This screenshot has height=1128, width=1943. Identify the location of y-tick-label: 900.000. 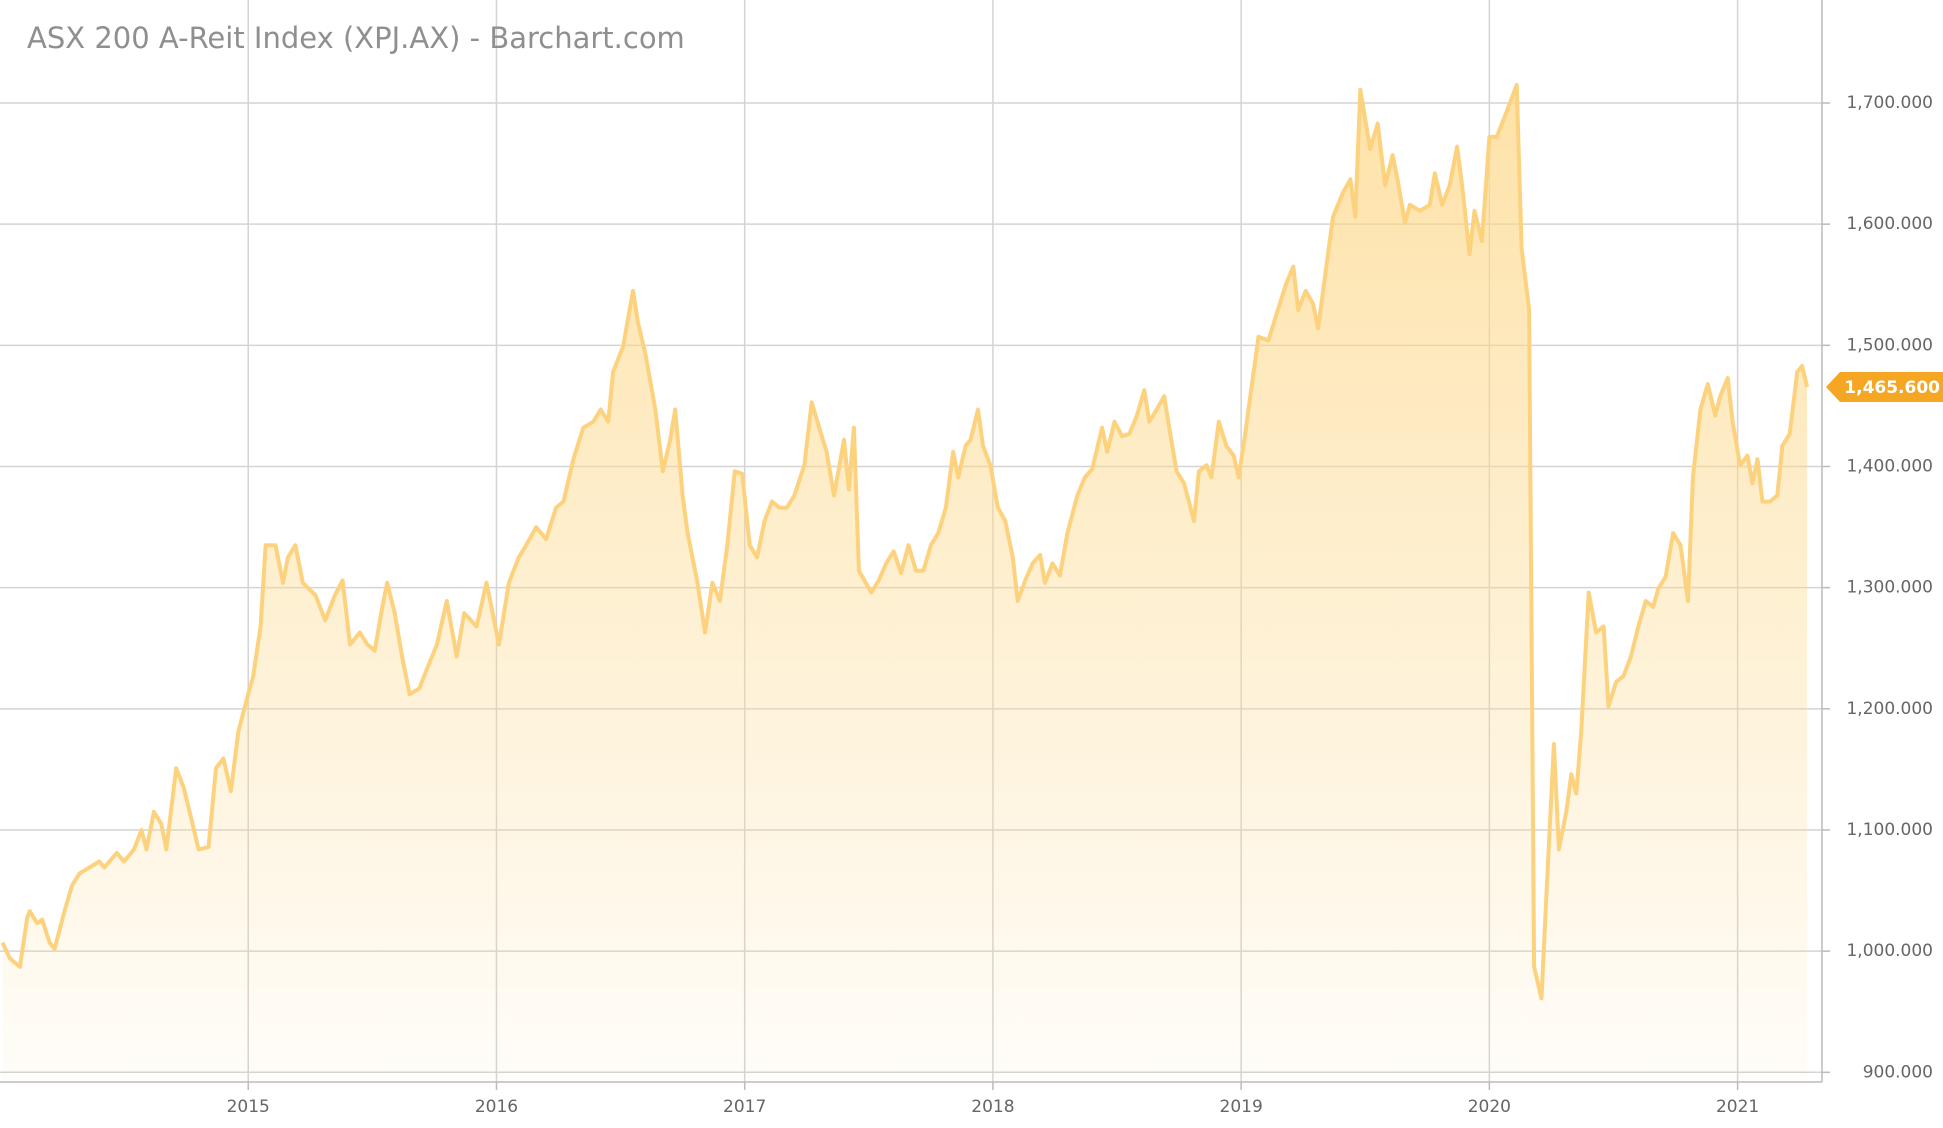
(1898, 1072).